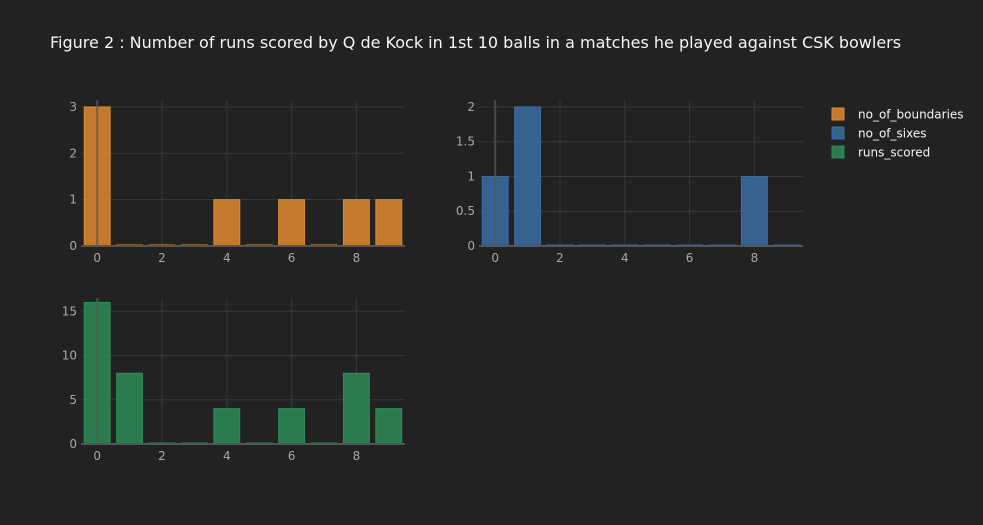 This screenshot has width=983, height=525. What do you see at coordinates (465, 142) in the screenshot?
I see `y-tick-label: 1.5` at bounding box center [465, 142].